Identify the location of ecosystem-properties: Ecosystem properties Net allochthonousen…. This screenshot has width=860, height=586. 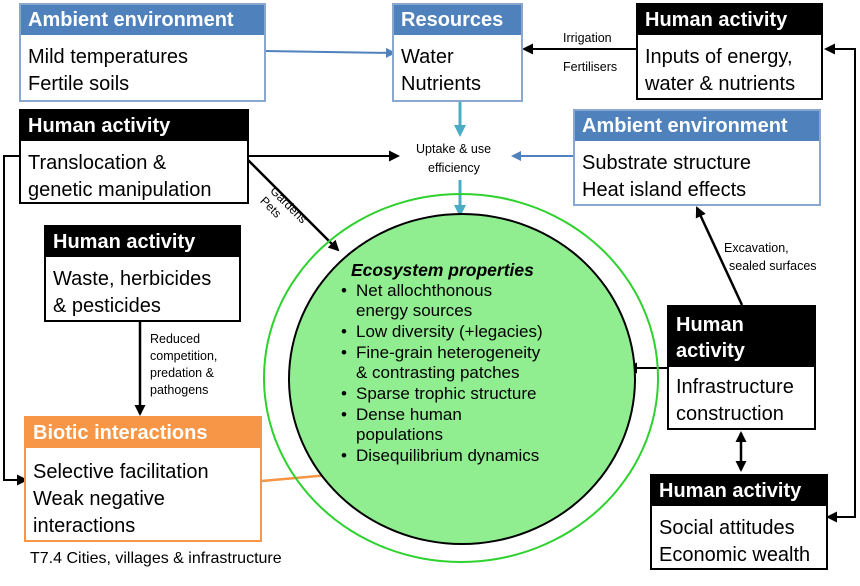
(470, 363).